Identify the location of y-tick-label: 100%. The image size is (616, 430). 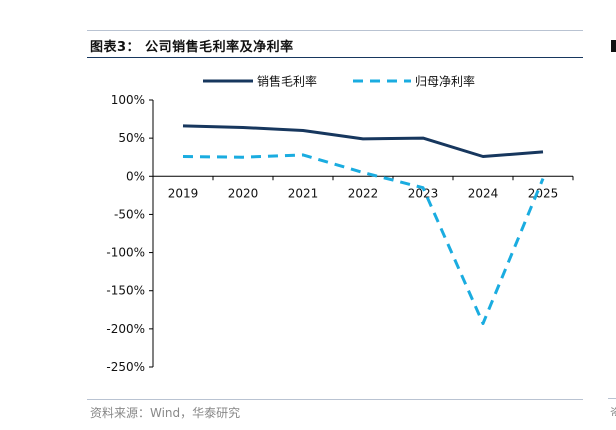
(128, 100).